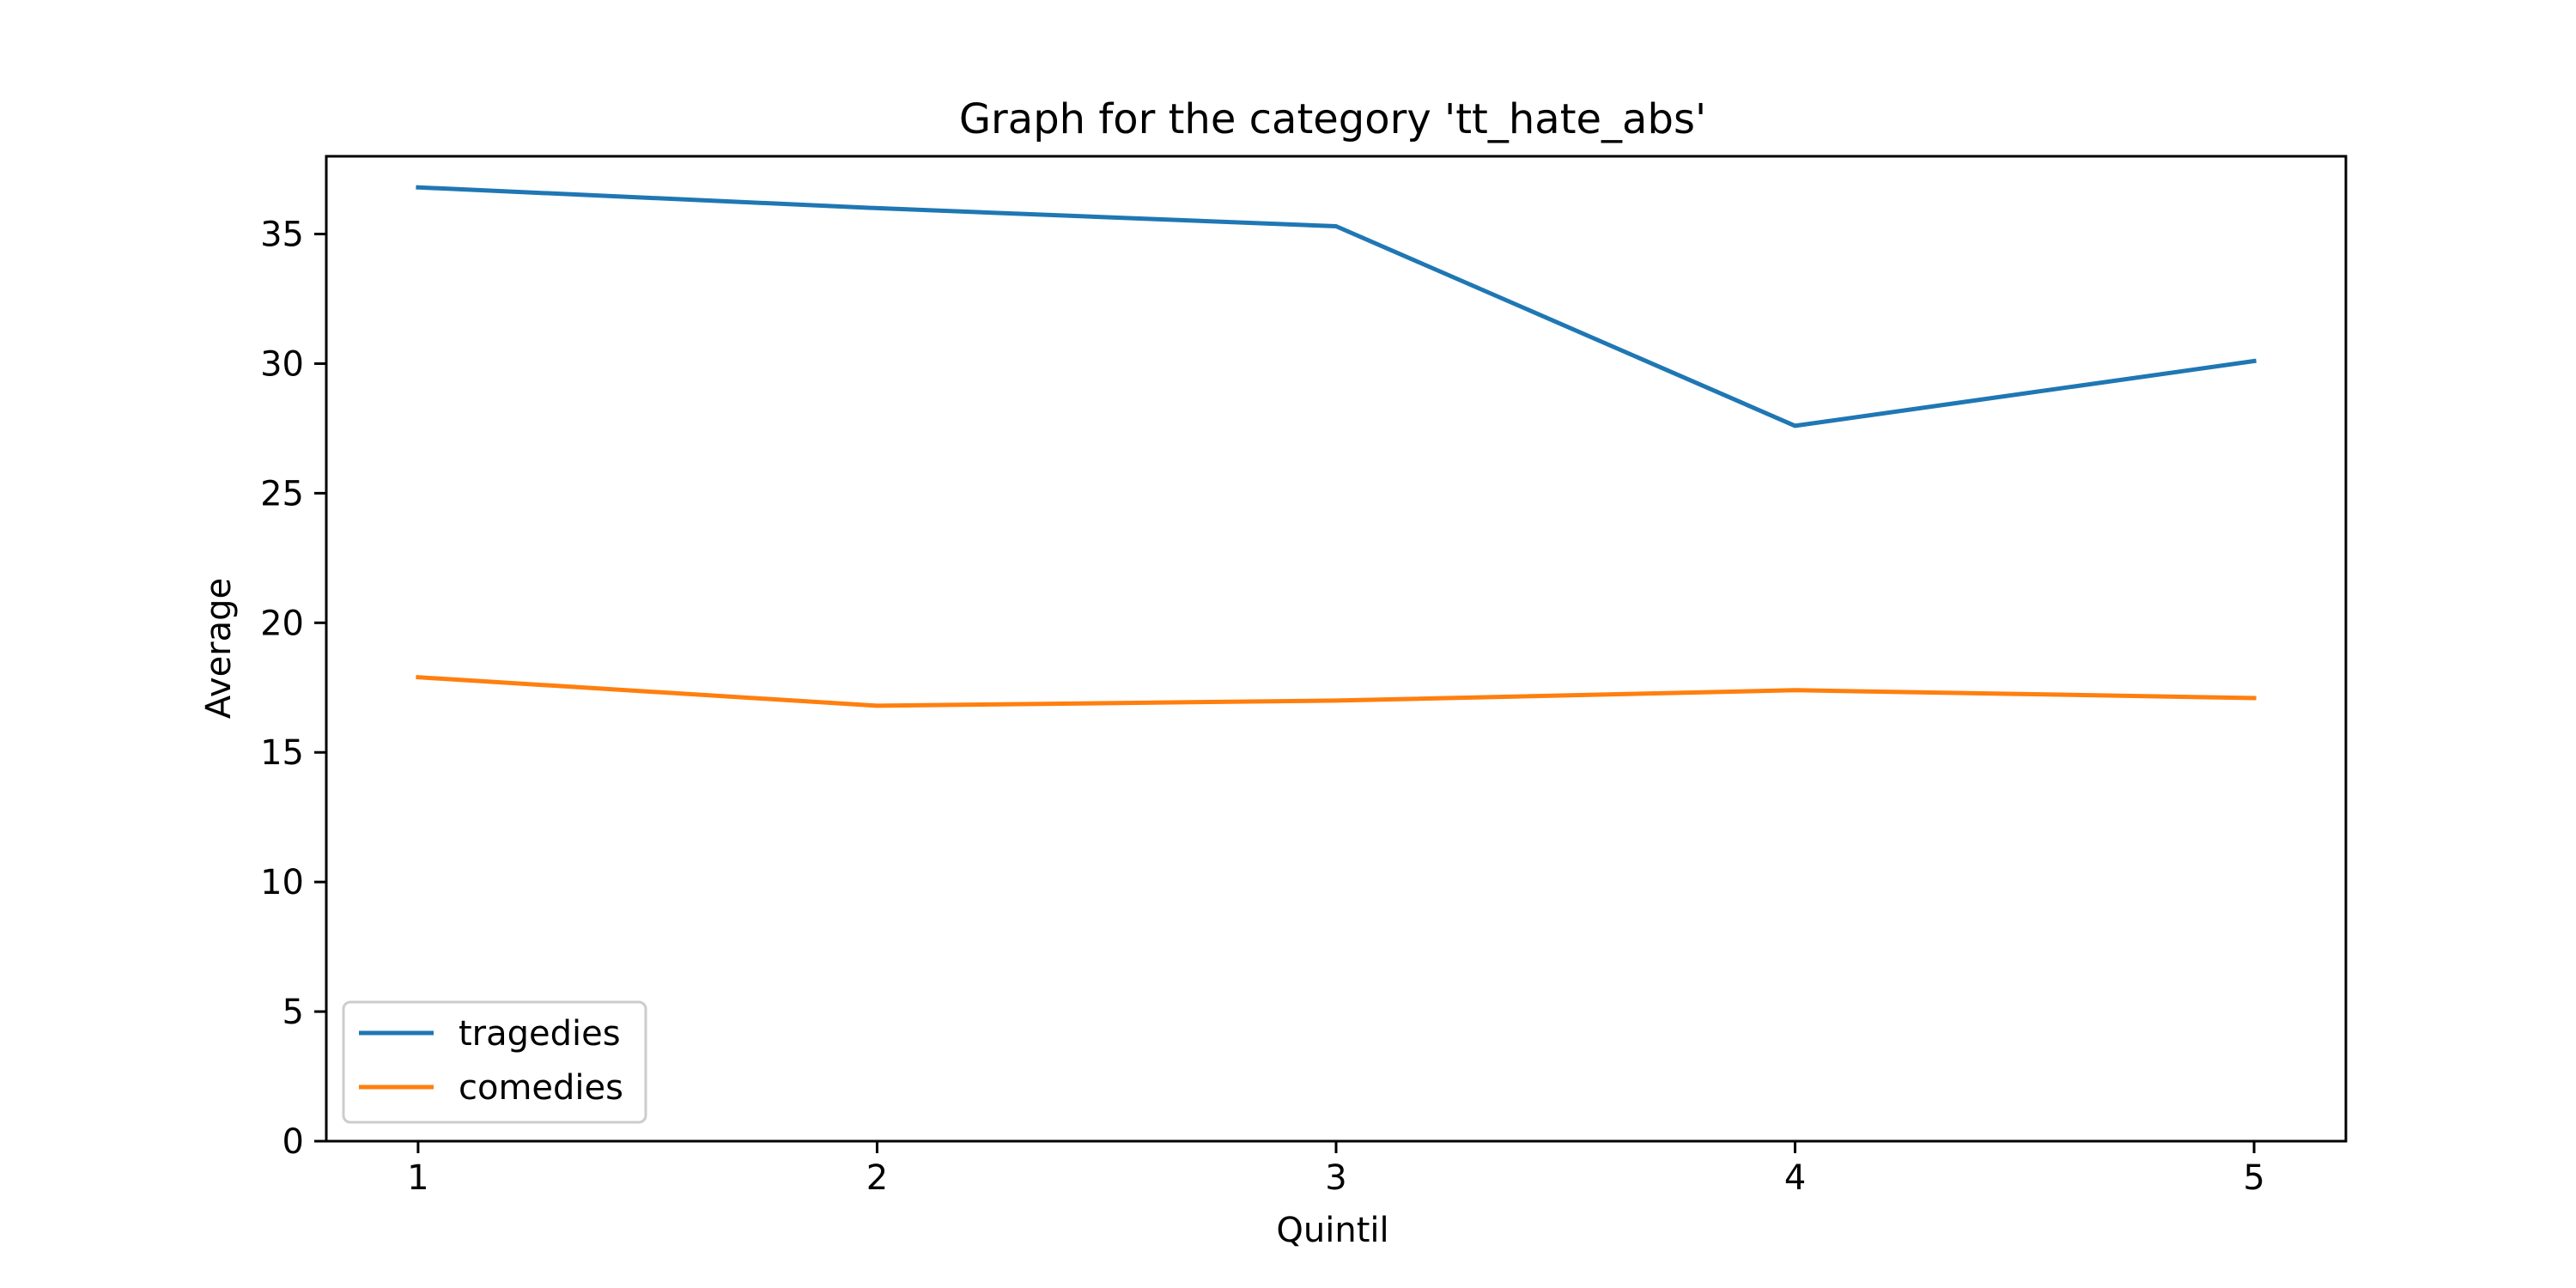 The image size is (2576, 1288). I want to click on x-tick-label: 1, so click(418, 1178).